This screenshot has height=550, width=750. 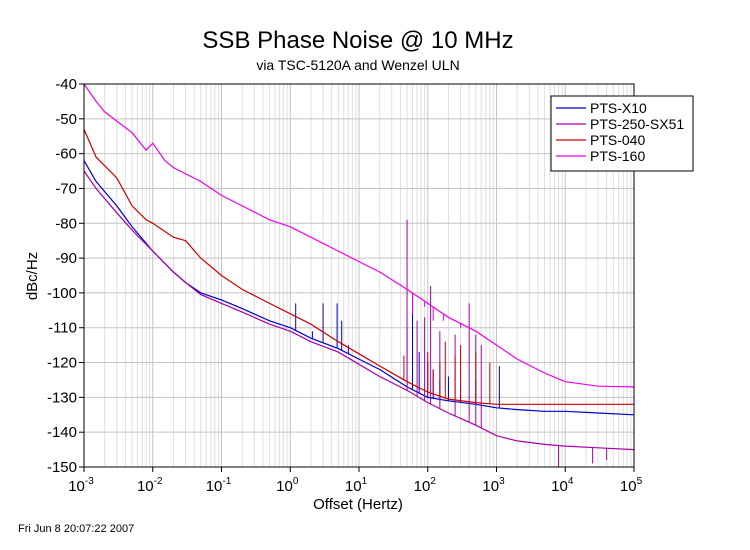 What do you see at coordinates (32, 276) in the screenshot?
I see `y-axis-label: dBc/Hz` at bounding box center [32, 276].